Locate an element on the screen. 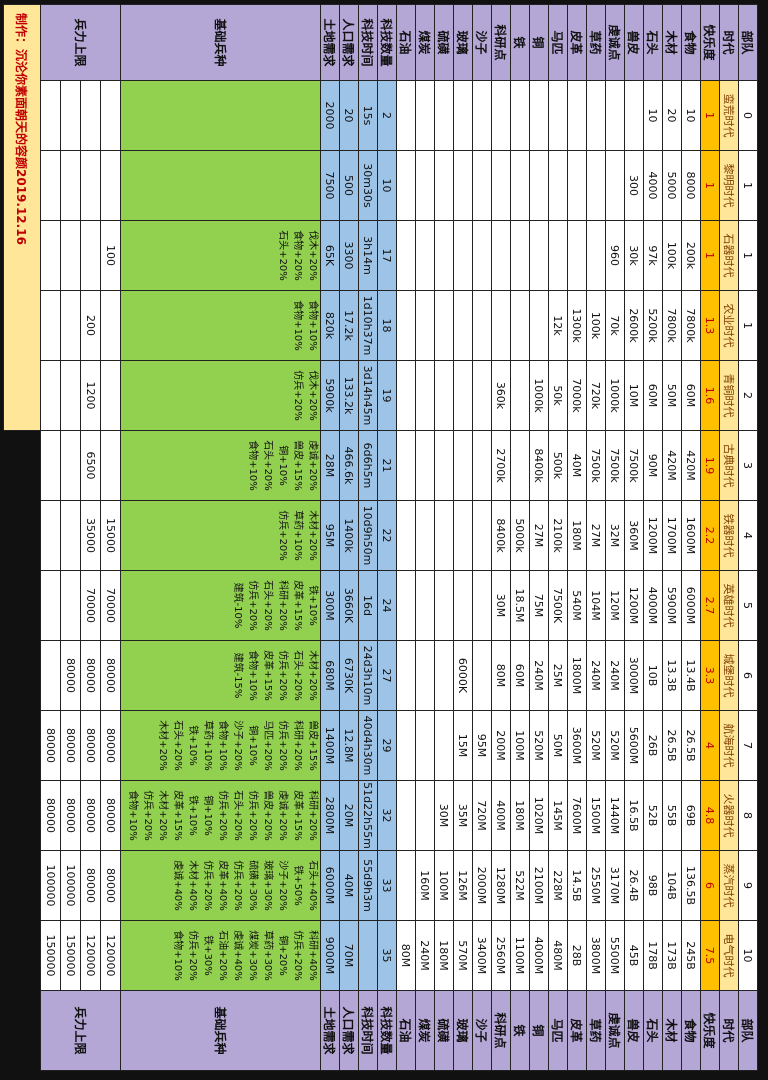  bonus-item: 食物+10% is located at coordinates (222, 745).